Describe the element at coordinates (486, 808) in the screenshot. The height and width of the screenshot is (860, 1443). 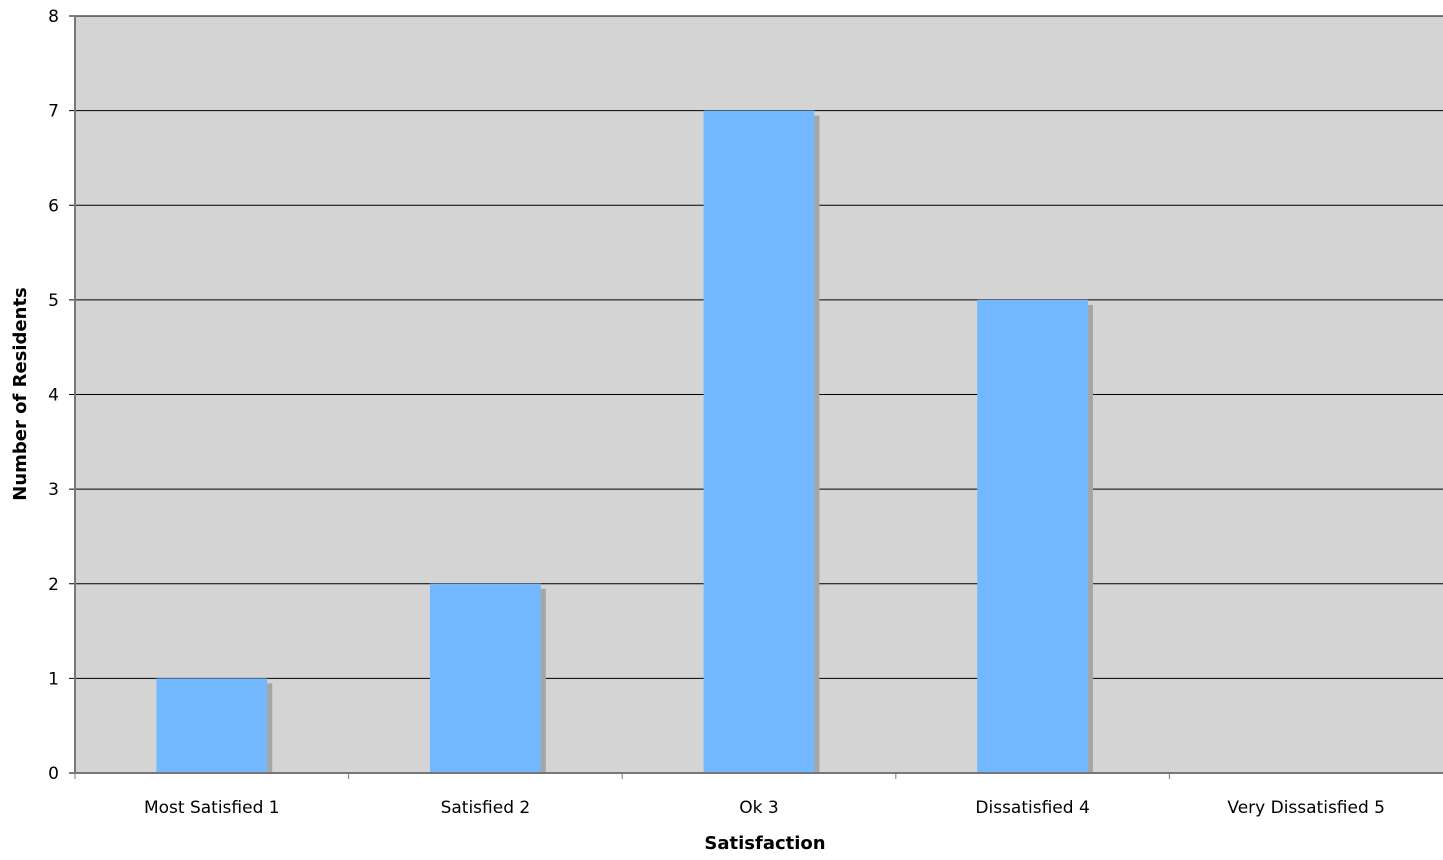
I see `x-tick-label: Satisfied 2` at that location.